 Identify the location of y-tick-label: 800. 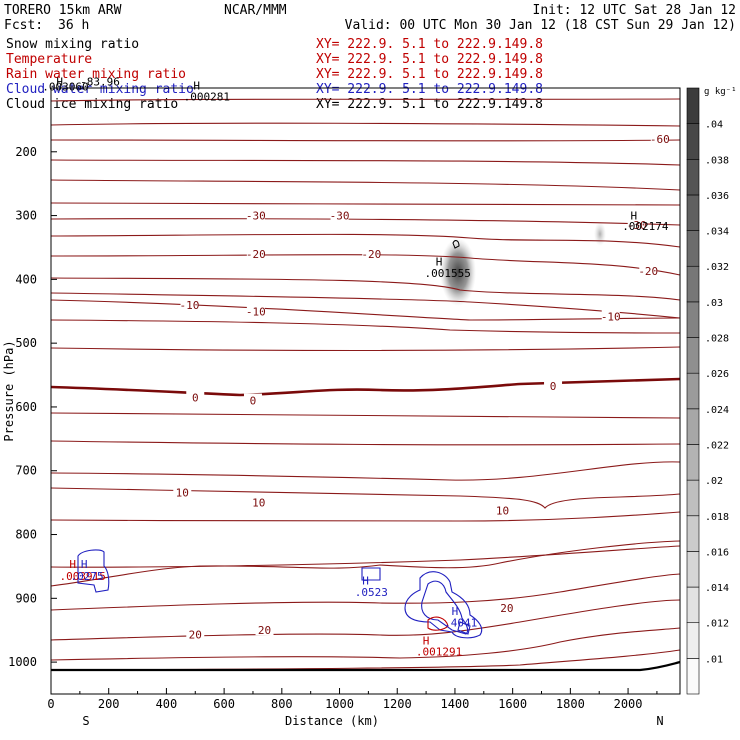
(26, 535).